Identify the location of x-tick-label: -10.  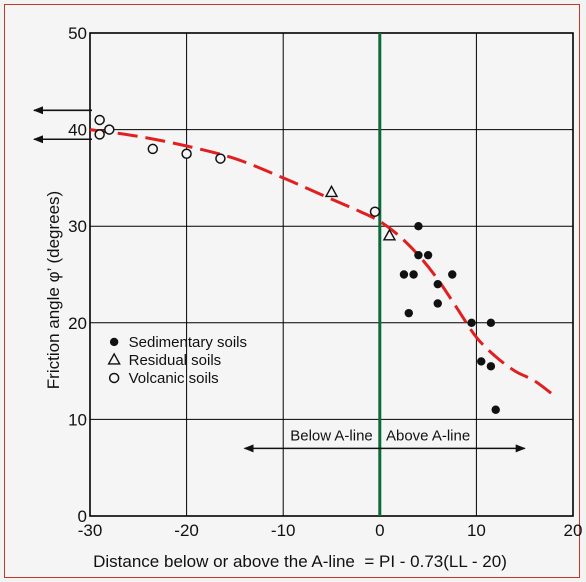
(283, 530).